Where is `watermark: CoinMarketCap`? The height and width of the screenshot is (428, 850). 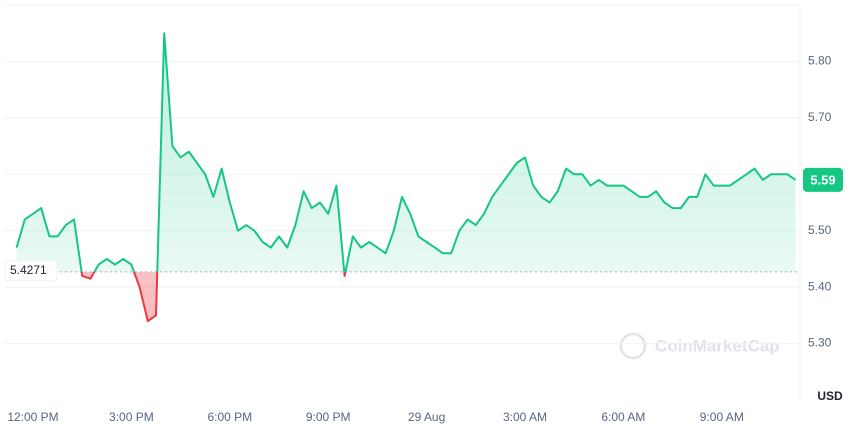 watermark: CoinMarketCap is located at coordinates (699, 346).